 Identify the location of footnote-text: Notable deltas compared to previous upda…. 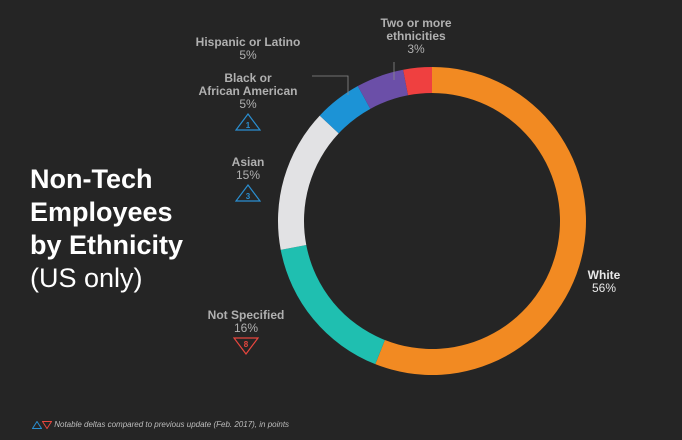
(172, 424).